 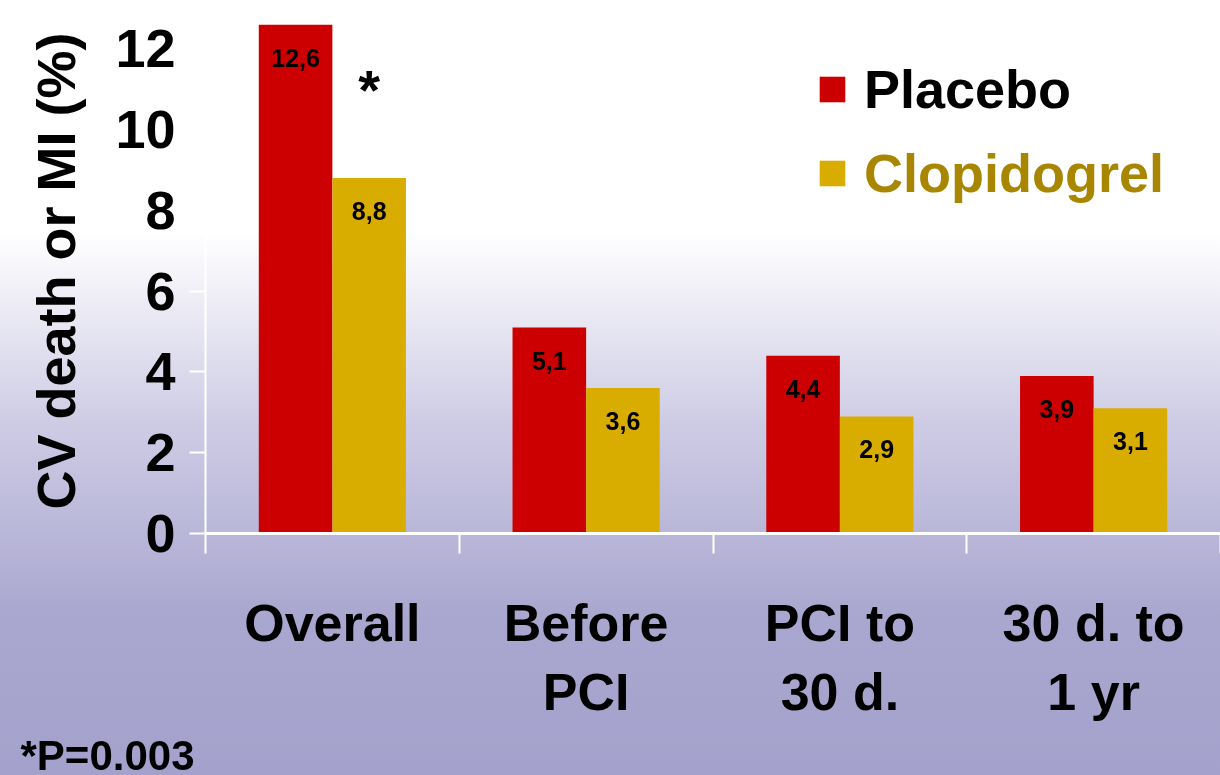 I want to click on data-label: 8,8, so click(x=369, y=211).